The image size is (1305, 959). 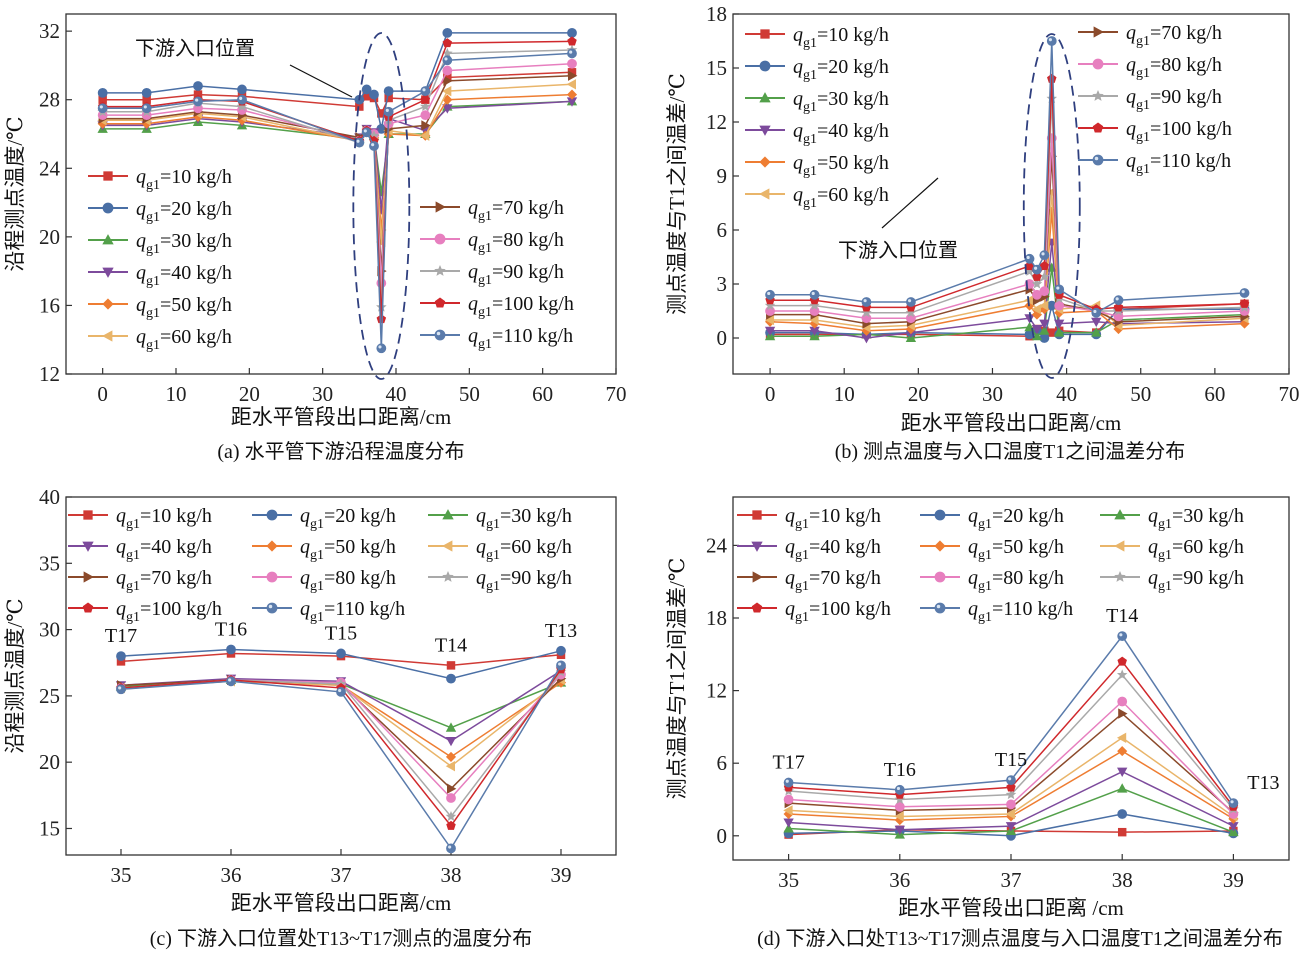 I want to click on legend-item-5-marker, so click(x=940, y=546).